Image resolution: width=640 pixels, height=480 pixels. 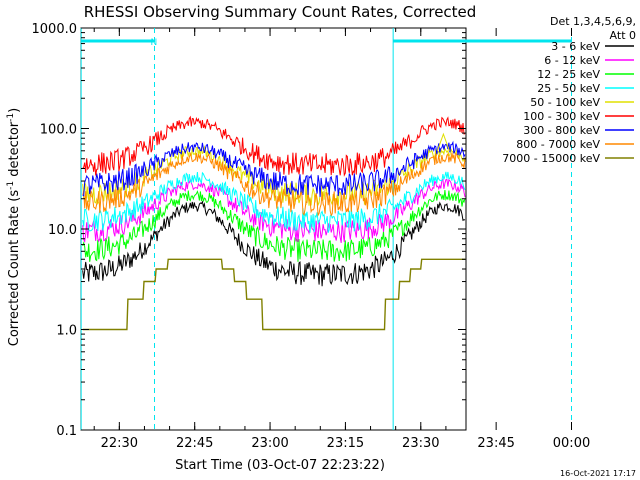 What do you see at coordinates (558, 144) in the screenshot?
I see `legend-label-7: 800 - 7000 keV` at bounding box center [558, 144].